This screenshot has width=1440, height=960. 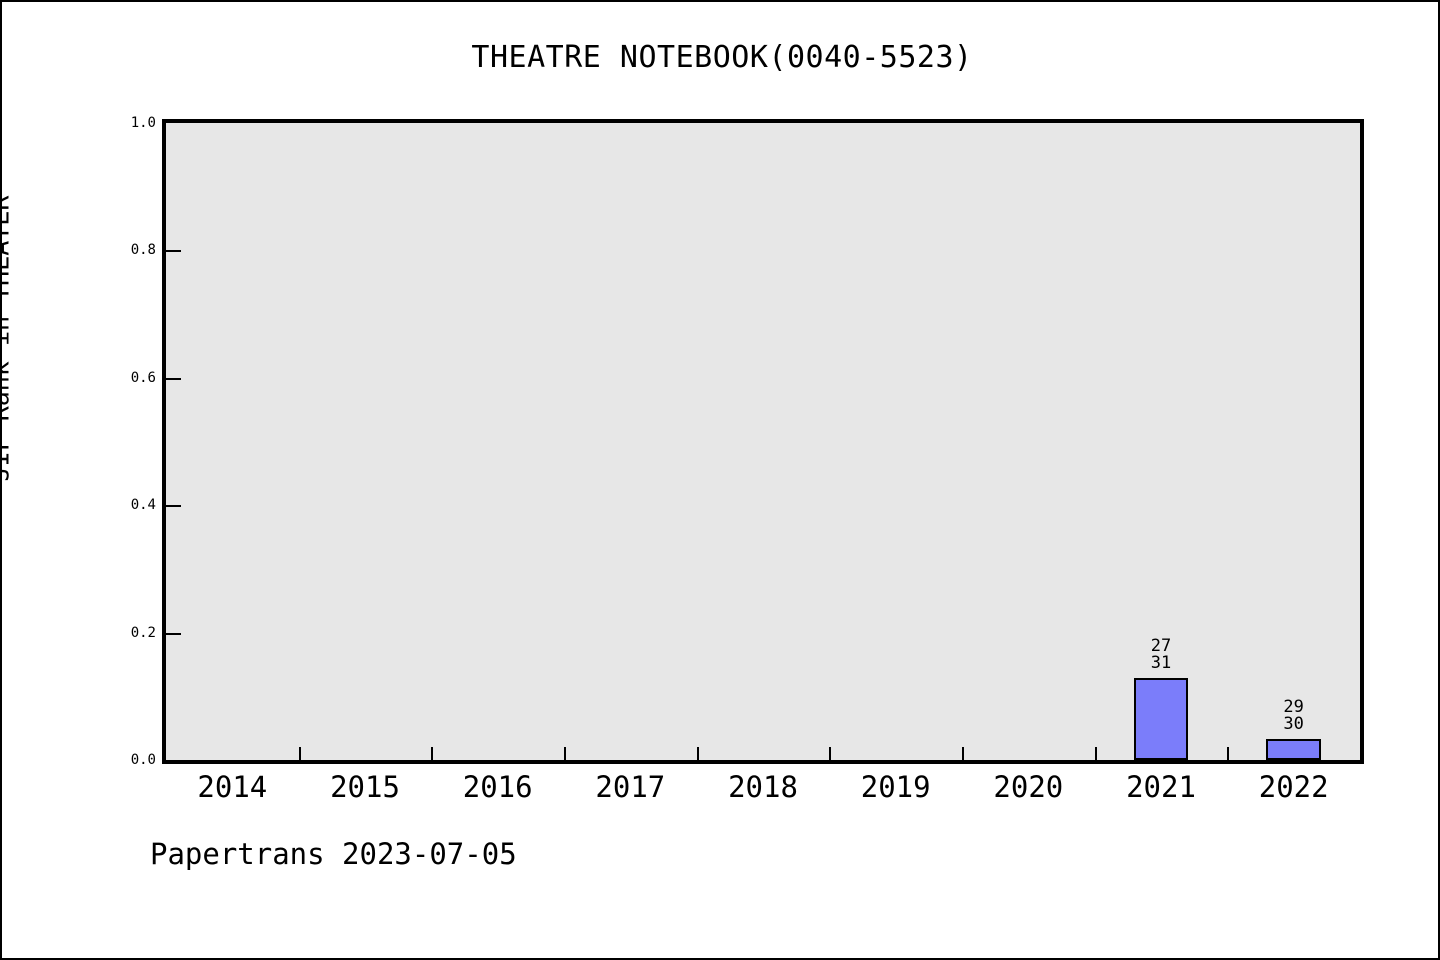 I want to click on page-title: THEATRE NOTEBOOK(0040-5523), so click(x=722, y=57).